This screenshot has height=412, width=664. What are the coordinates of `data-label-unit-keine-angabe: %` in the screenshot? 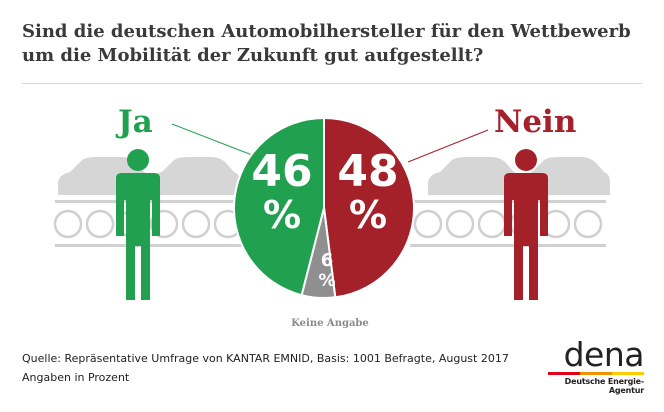 It's located at (326, 281).